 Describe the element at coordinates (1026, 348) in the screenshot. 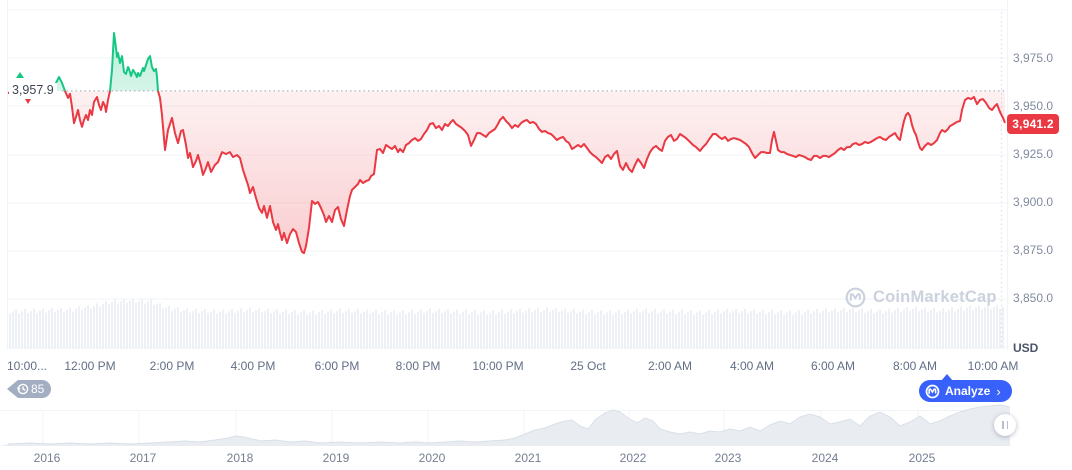

I see `currency-unit-label: USD` at that location.